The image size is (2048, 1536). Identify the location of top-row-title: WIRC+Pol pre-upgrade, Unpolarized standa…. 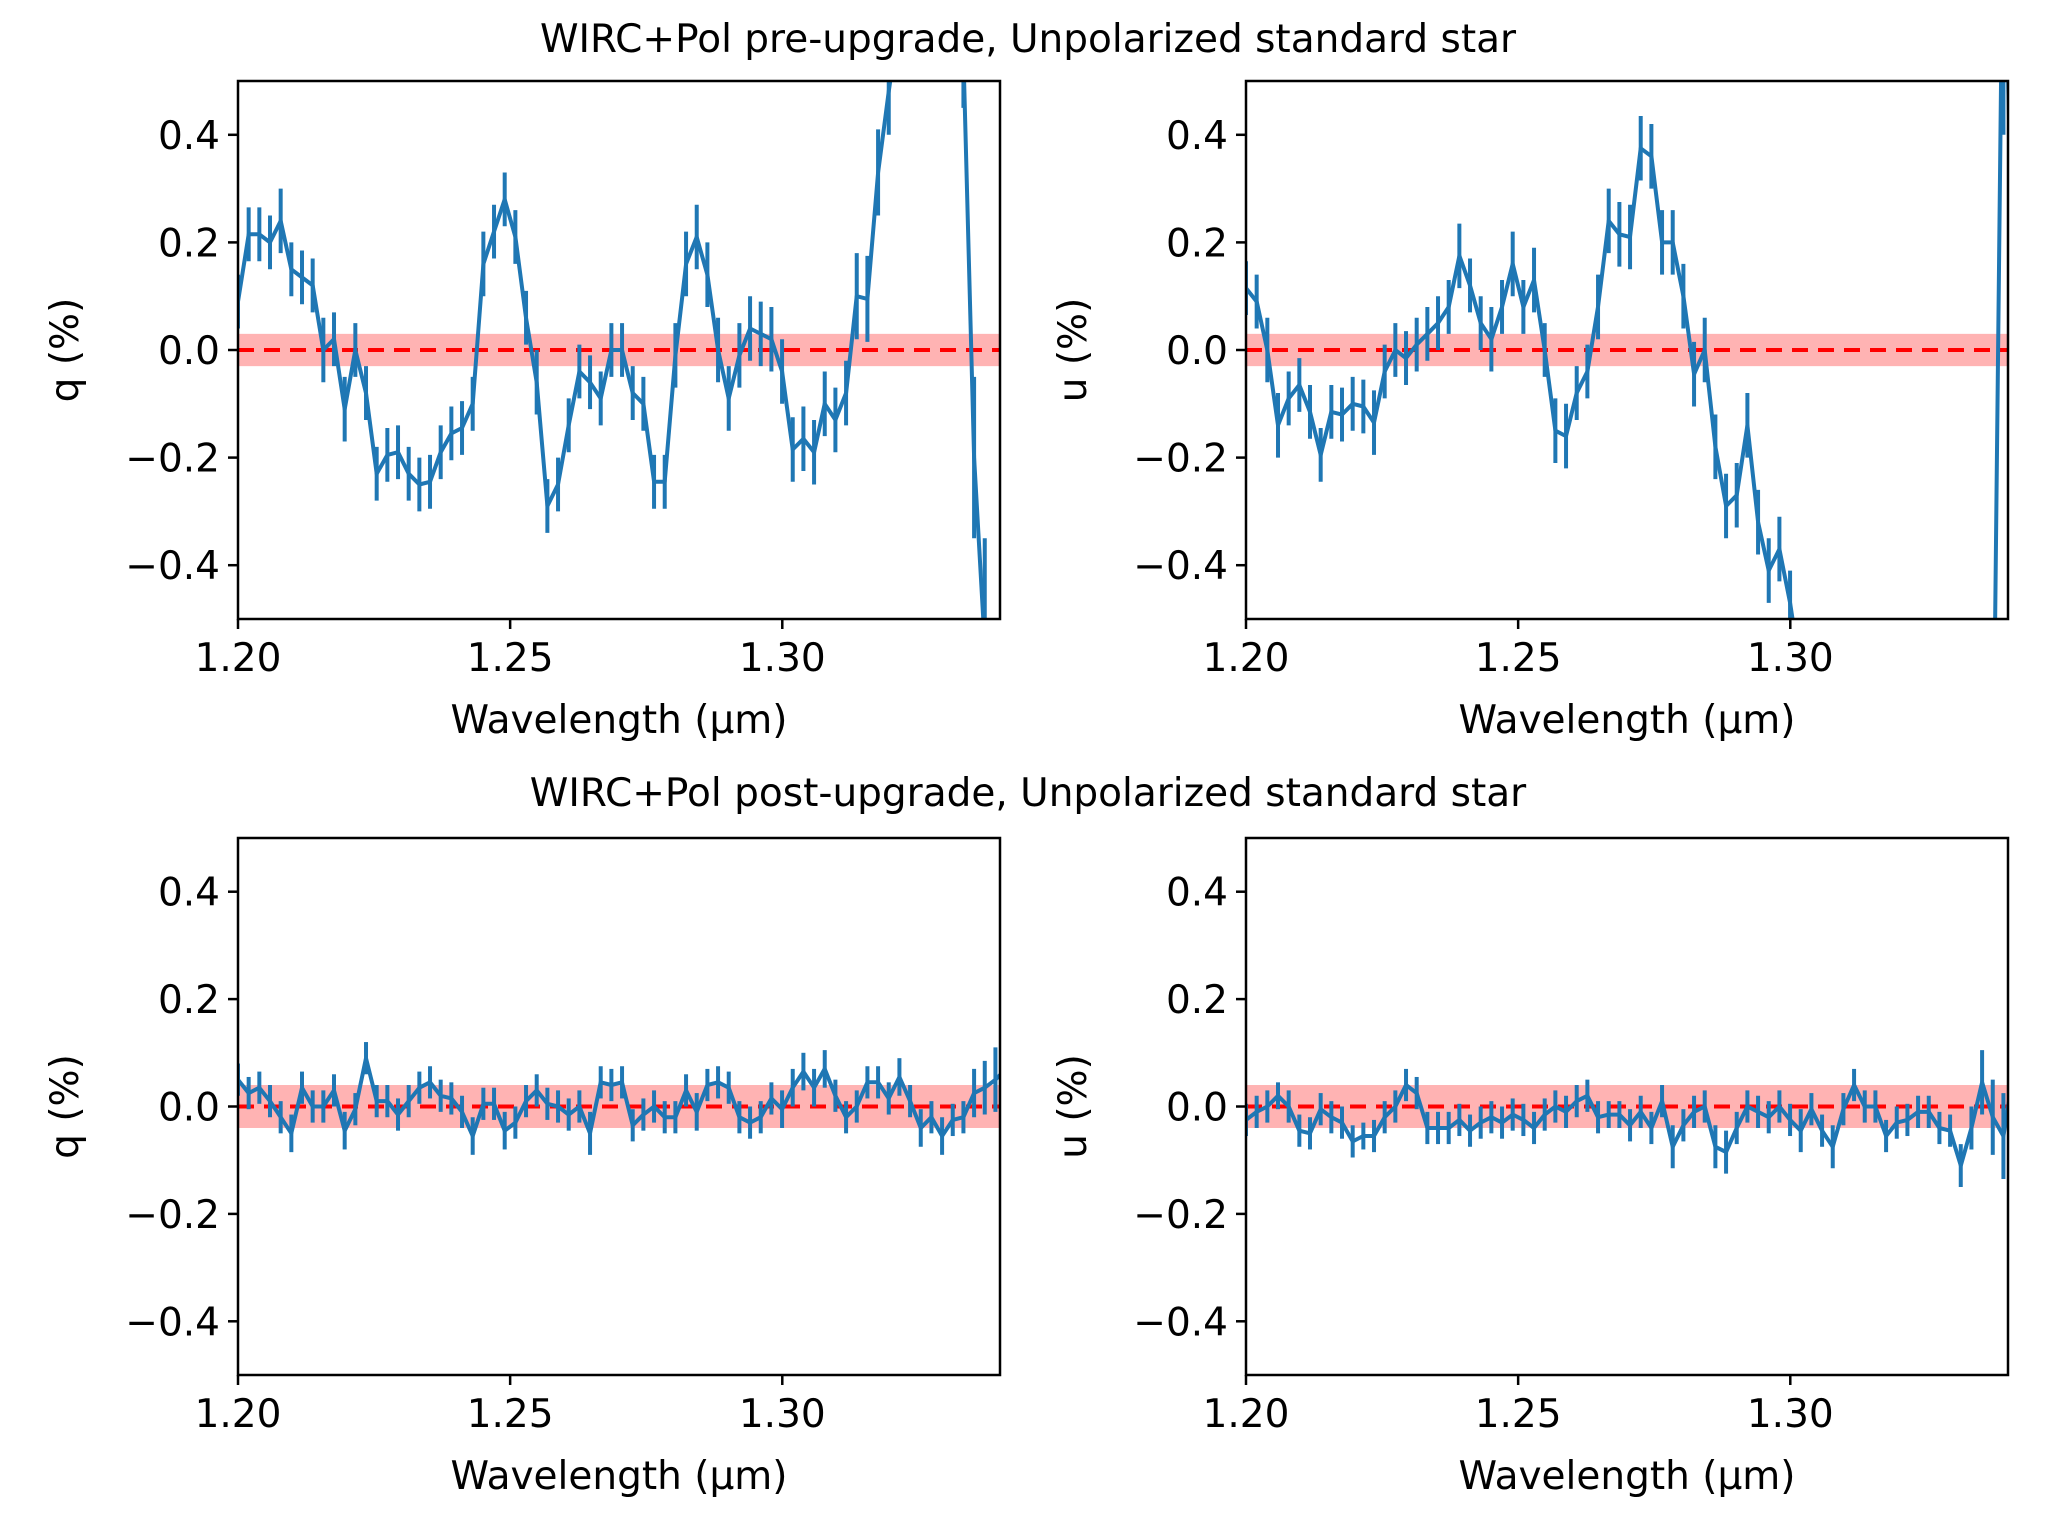
(1028, 39).